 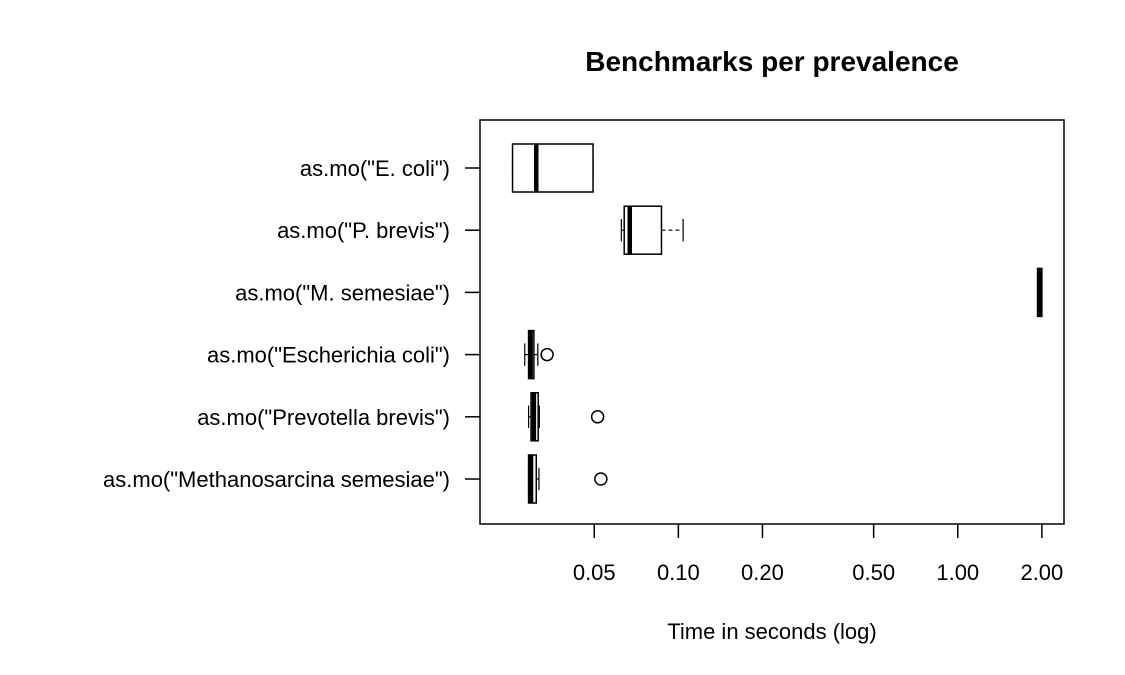 What do you see at coordinates (772, 61) in the screenshot?
I see `chart-title: Benchmarks per prevalence` at bounding box center [772, 61].